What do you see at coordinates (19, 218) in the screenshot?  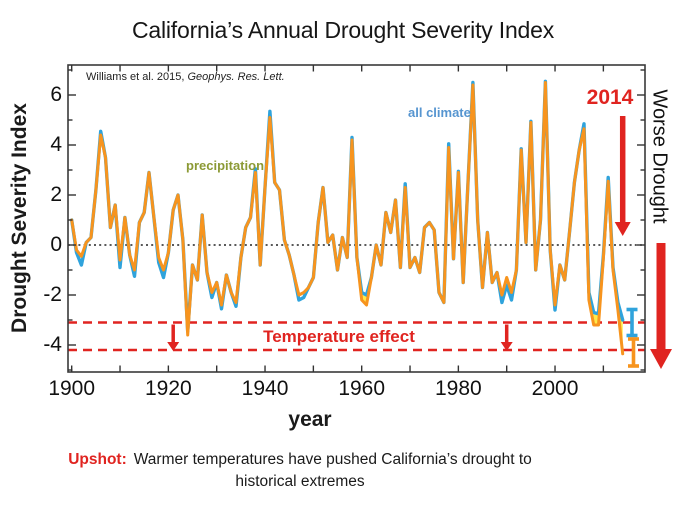 I see `y-axis-label: Drought Severity Index` at bounding box center [19, 218].